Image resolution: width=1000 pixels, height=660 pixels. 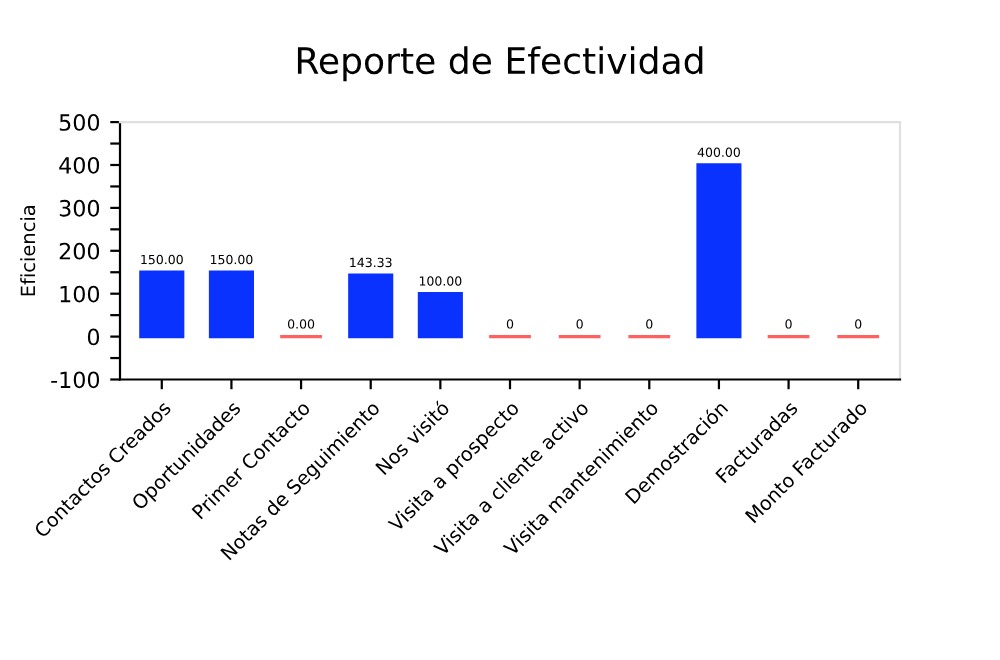 I want to click on y-tick-label: -100, so click(x=75, y=380).